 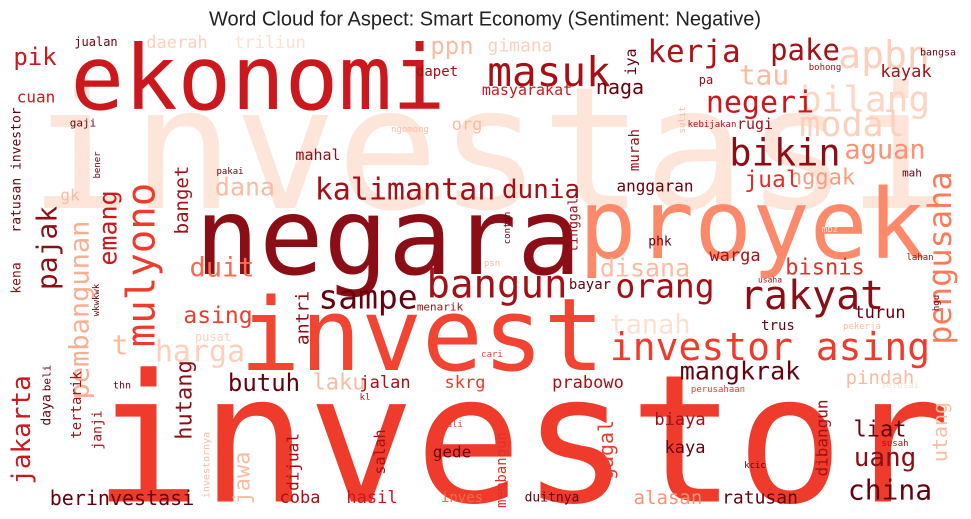 What do you see at coordinates (541, 190) in the screenshot?
I see `word: dunia` at bounding box center [541, 190].